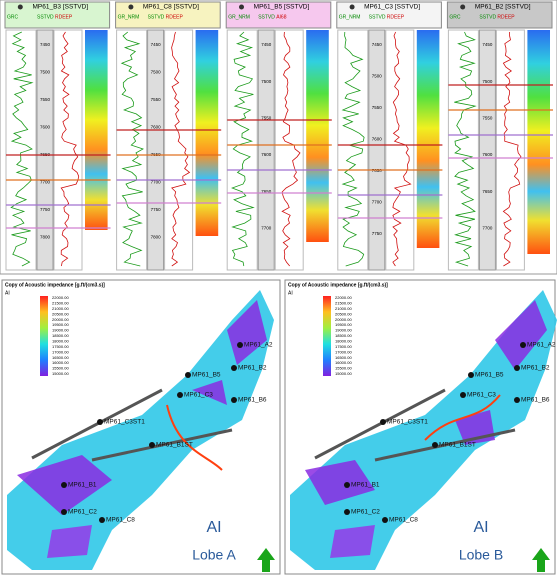 This screenshot has height=581, width=557. I want to click on caption: Lobe A, so click(214, 555).